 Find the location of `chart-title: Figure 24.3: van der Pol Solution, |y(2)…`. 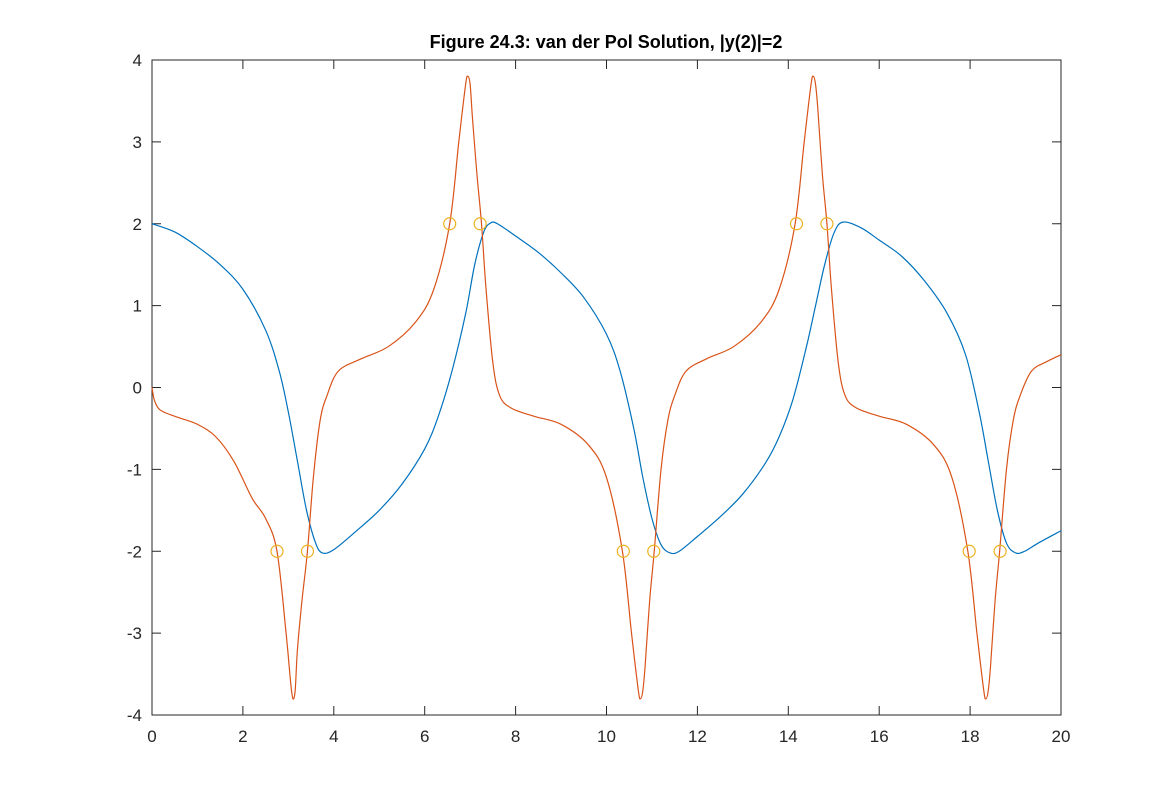

chart-title: Figure 24.3: van der Pol Solution, |y(2)… is located at coordinates (606, 42).